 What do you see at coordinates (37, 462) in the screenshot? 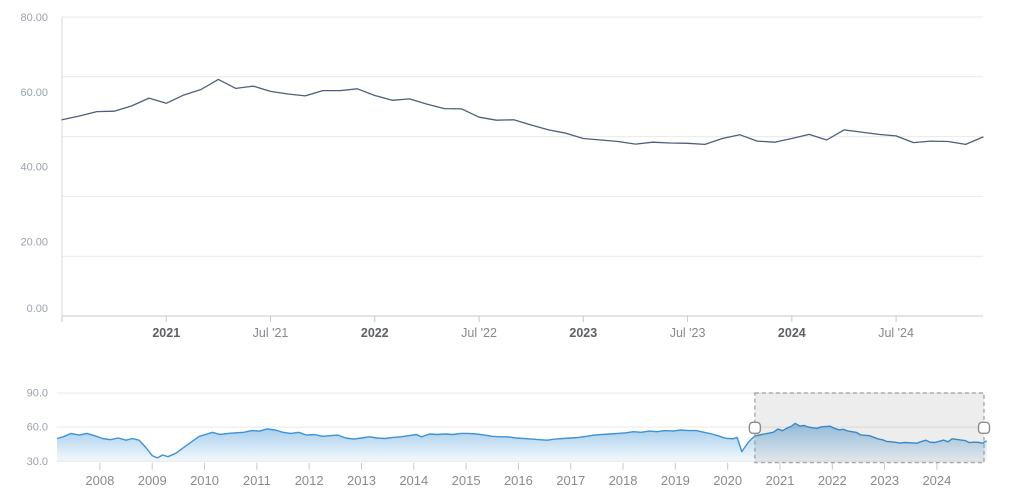
I see `nav-y-tick-label: 30.0` at bounding box center [37, 462].